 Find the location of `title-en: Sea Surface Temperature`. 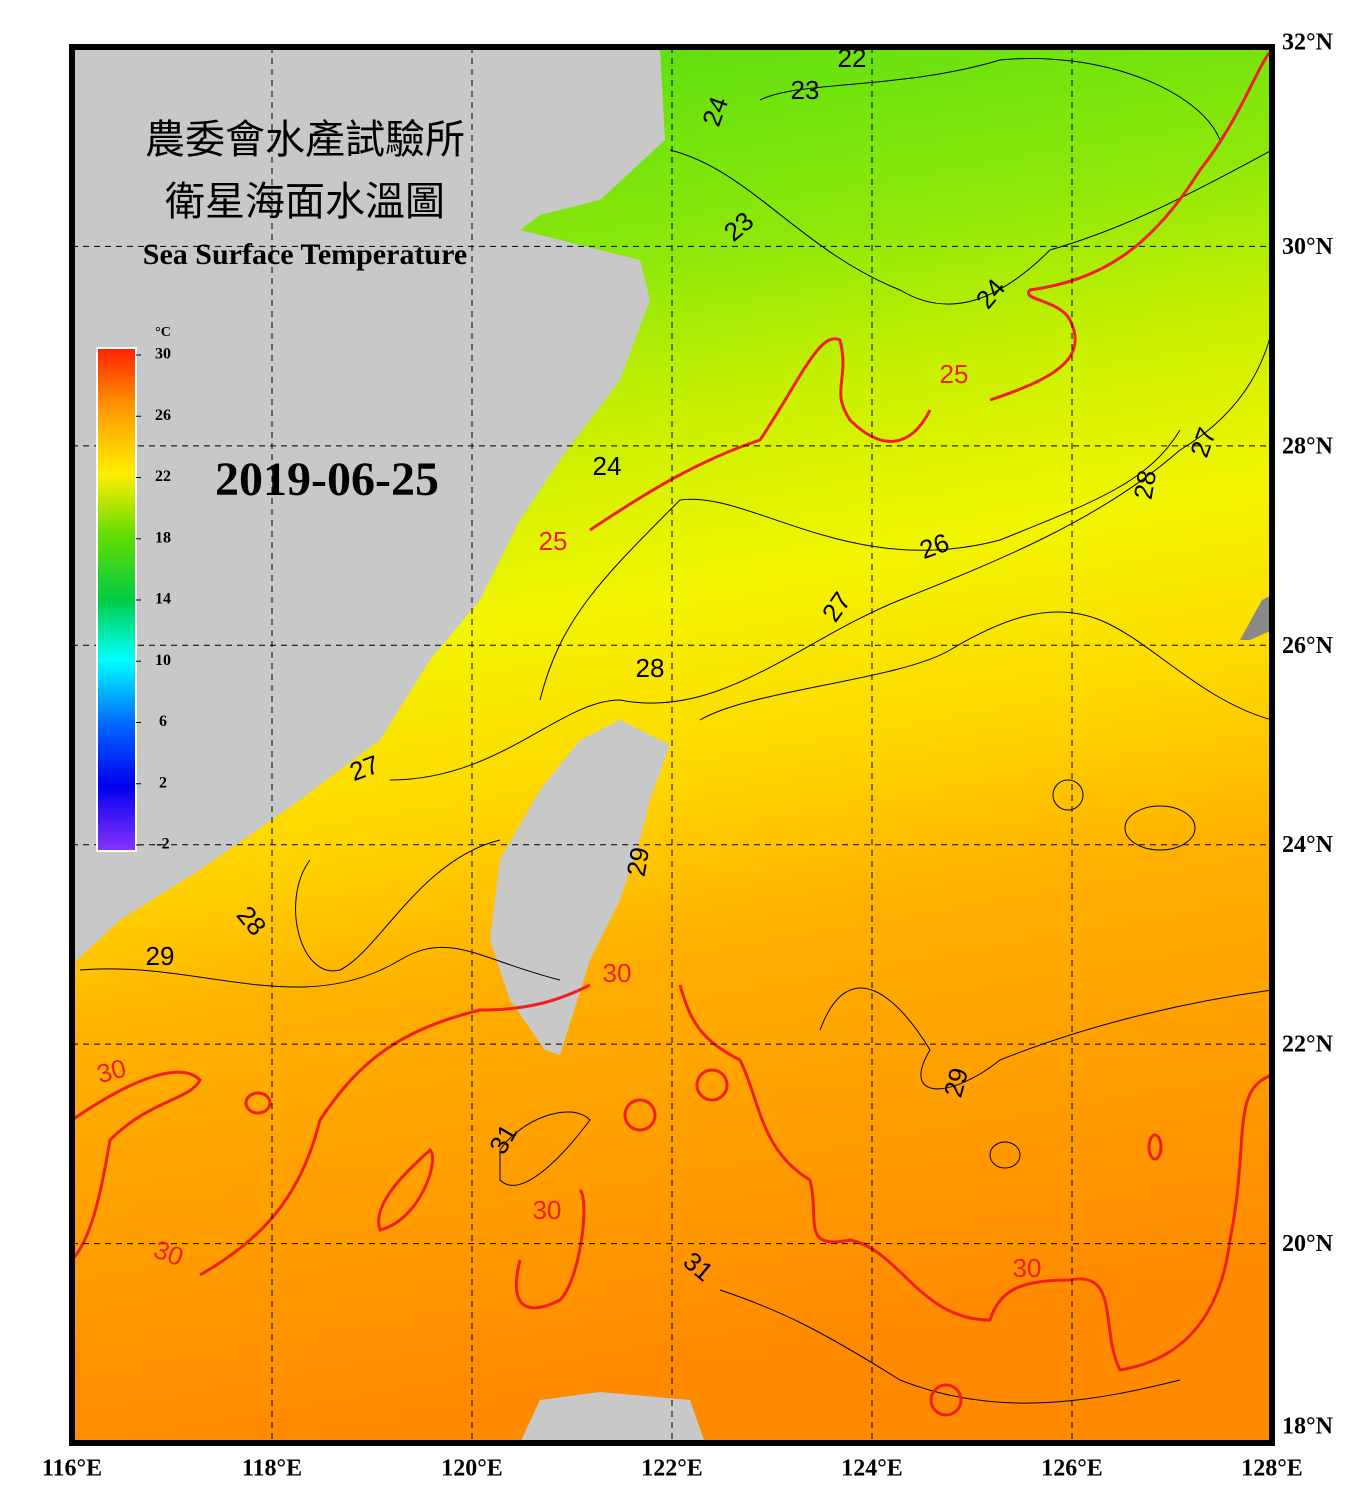

title-en: Sea Surface Temperature is located at coordinates (305, 254).